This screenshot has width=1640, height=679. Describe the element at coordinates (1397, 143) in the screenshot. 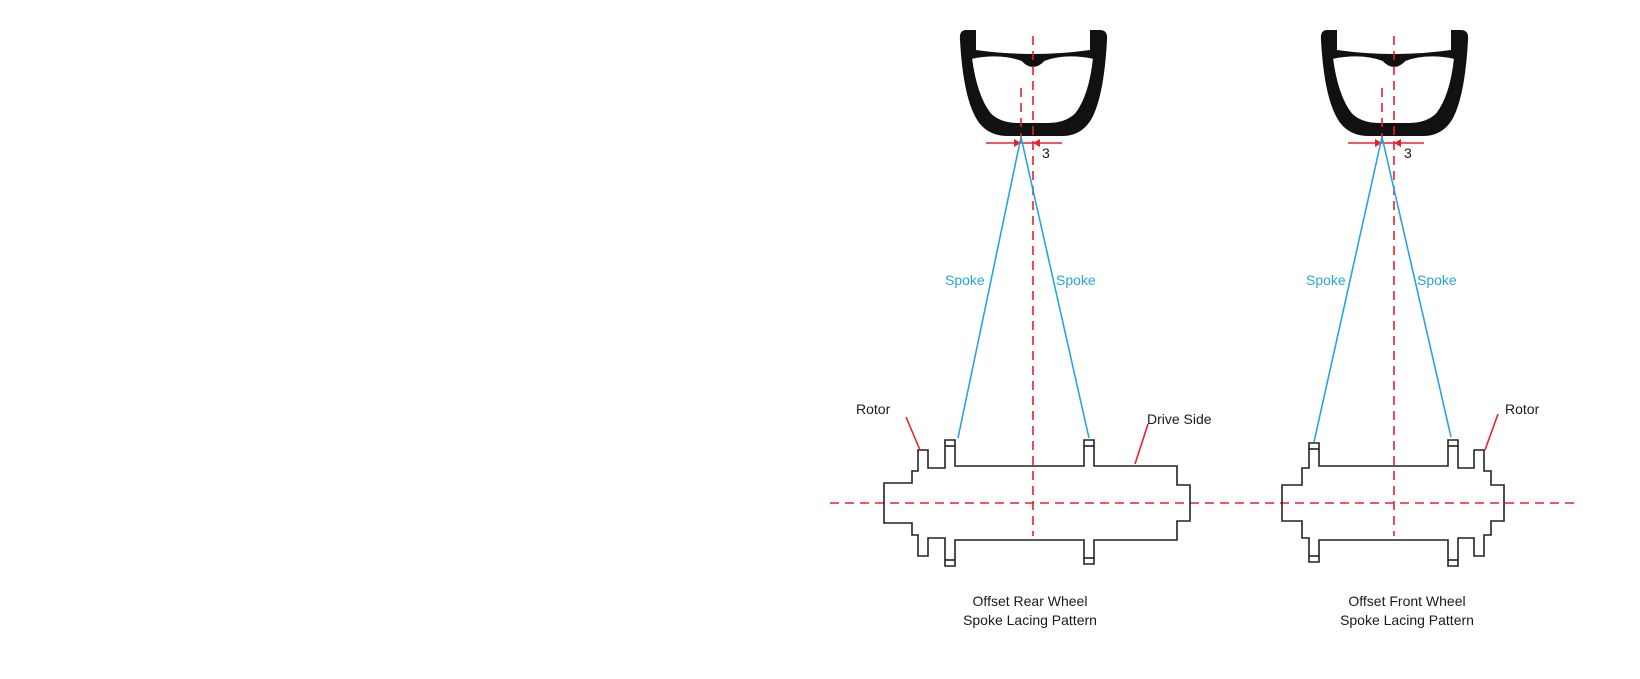

I see `front-offset-arrow-right` at that location.